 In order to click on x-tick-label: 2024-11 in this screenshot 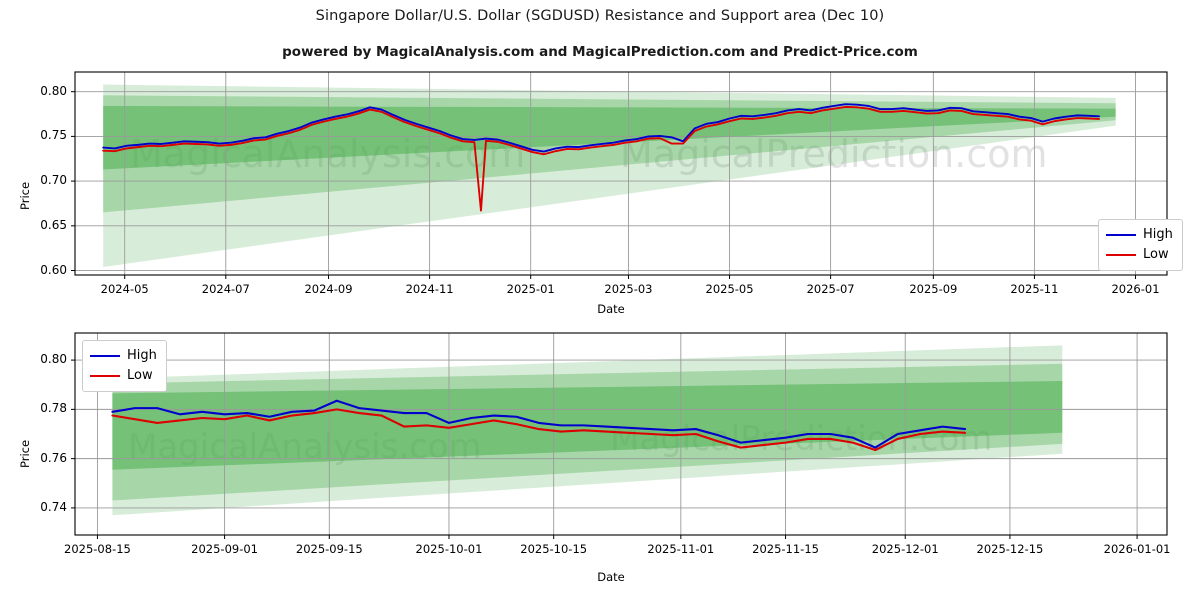, I will do `click(429, 289)`.